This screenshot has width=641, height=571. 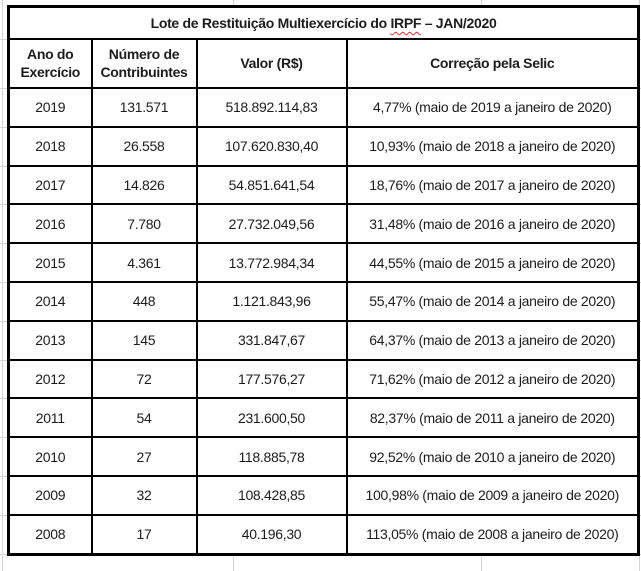 I want to click on selic-cell: 100,98% (maio de 2009 a janeiro de 2020), so click(x=492, y=495).